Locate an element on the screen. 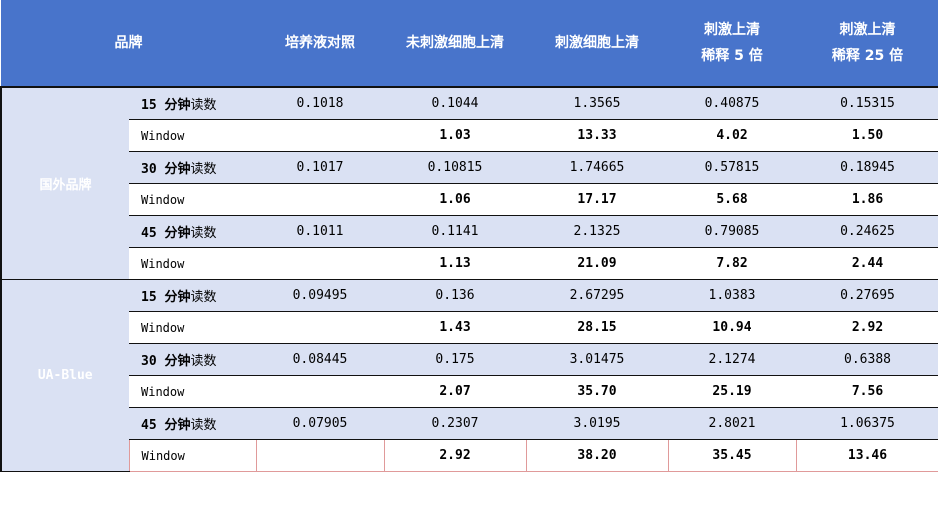  value-cell: 1.06 is located at coordinates (455, 199).